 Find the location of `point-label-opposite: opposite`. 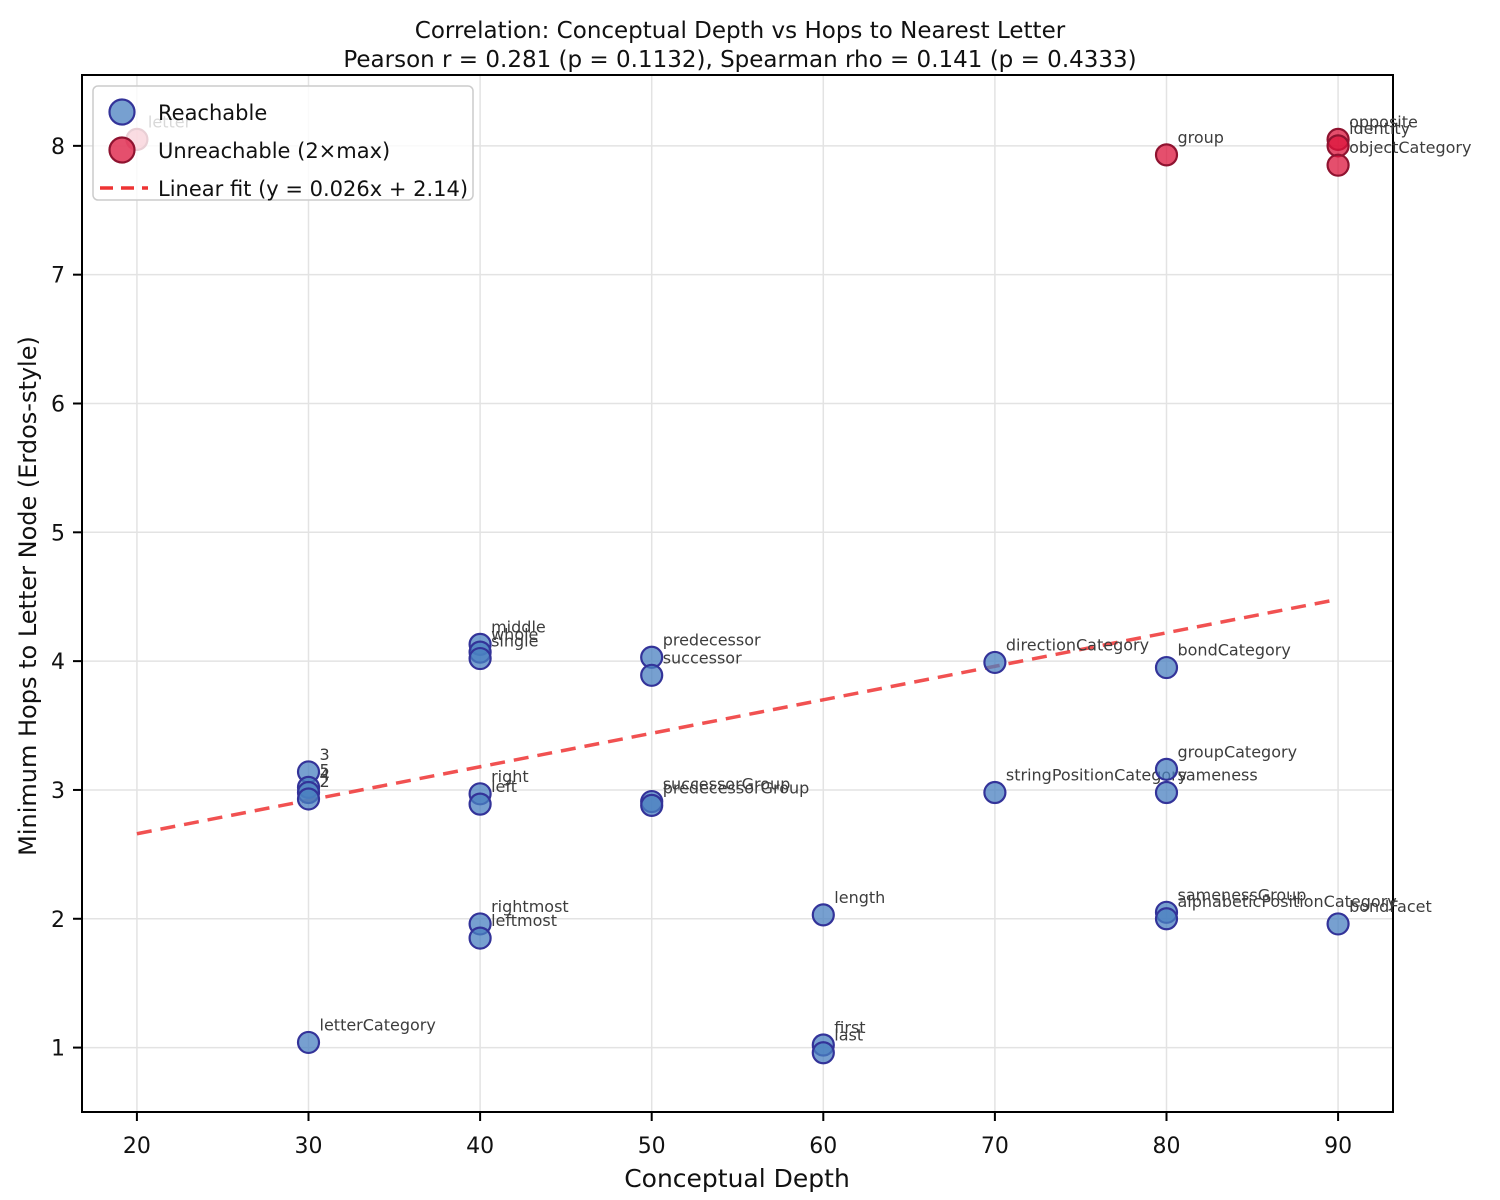

point-label-opposite: opposite is located at coordinates (1383, 121).